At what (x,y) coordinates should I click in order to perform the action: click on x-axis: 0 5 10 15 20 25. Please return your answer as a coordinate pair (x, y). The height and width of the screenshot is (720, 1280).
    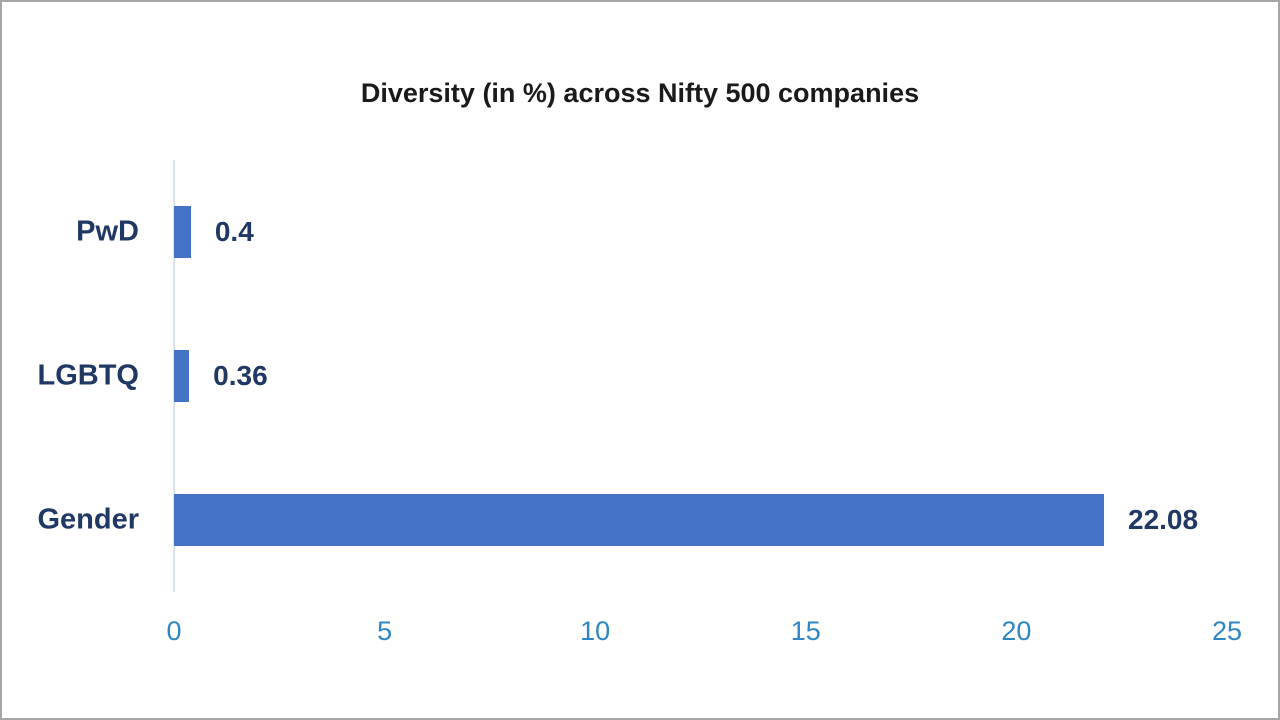
    Looking at the image, I should click on (704, 638).